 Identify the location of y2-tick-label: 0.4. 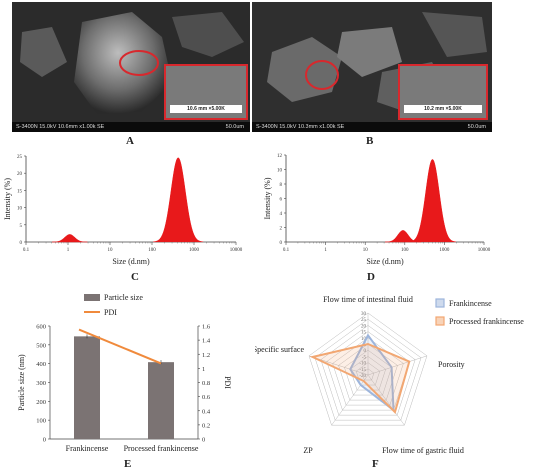
(206, 411).